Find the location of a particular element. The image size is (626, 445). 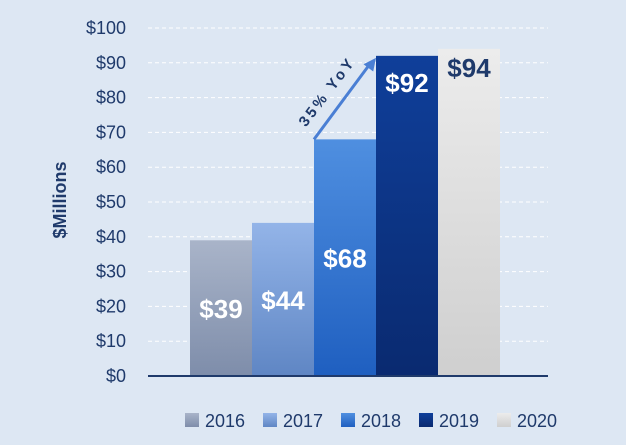

bar-2016 is located at coordinates (221, 308).